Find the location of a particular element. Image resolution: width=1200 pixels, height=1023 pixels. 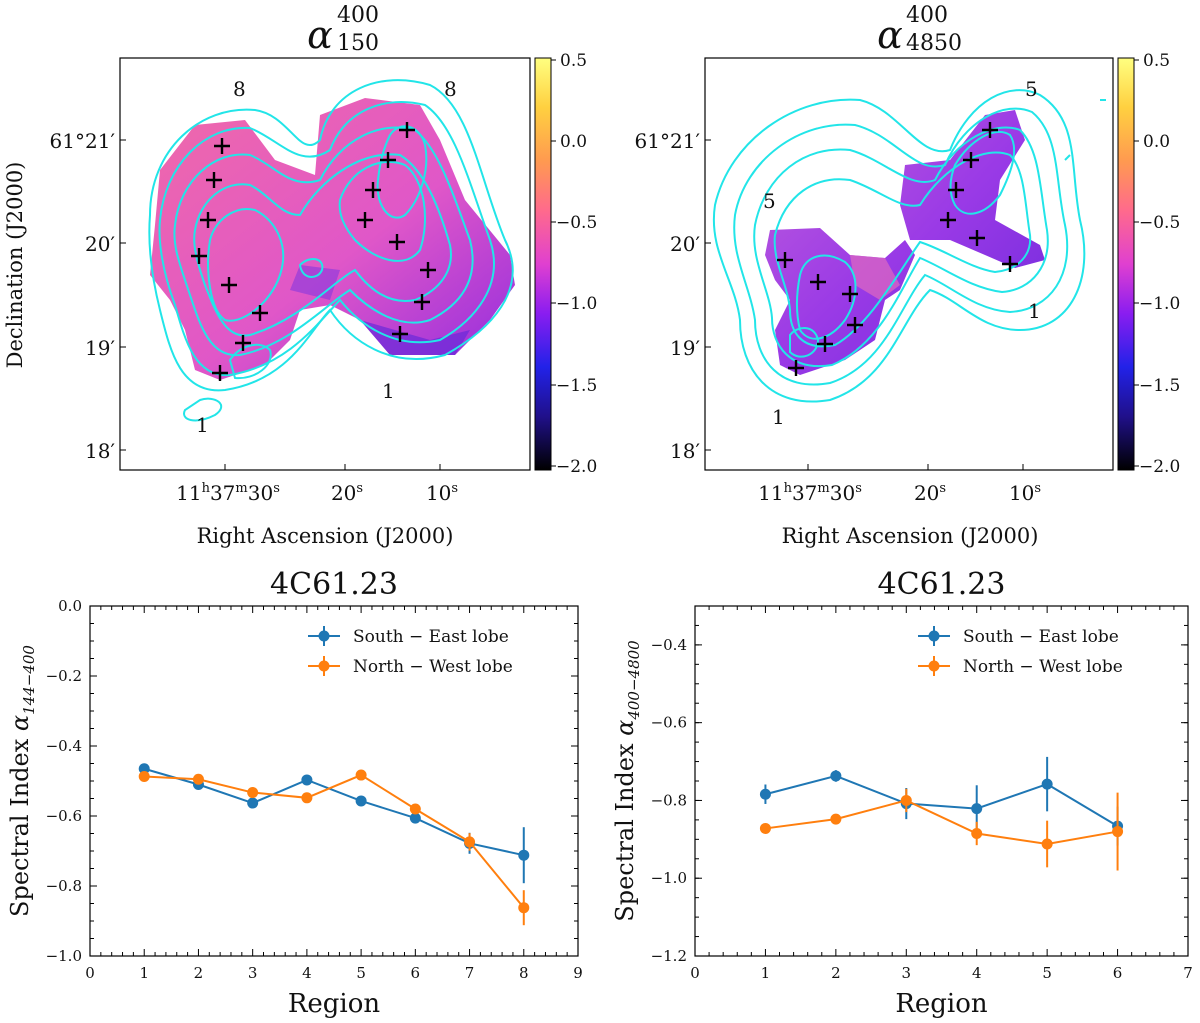

region-markers is located at coordinates (897, 249).